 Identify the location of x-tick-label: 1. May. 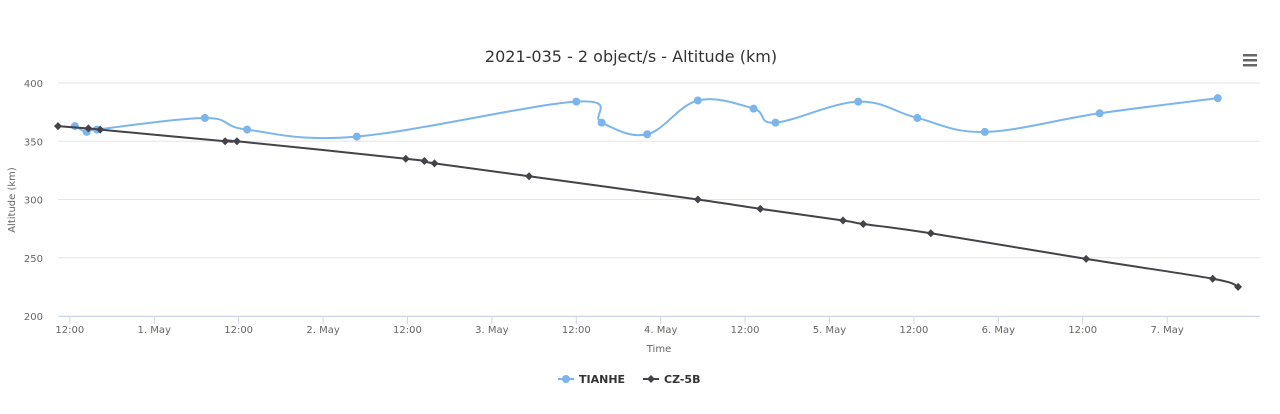
(154, 330).